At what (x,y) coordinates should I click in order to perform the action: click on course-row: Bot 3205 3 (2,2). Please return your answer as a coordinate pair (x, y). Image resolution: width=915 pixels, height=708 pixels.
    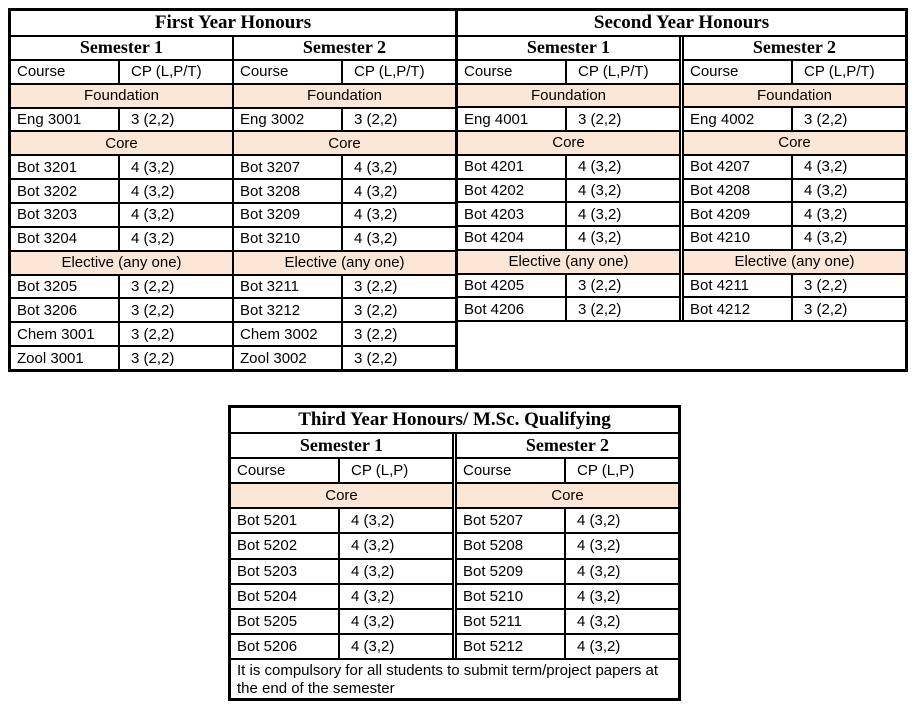
    Looking at the image, I should click on (121, 285).